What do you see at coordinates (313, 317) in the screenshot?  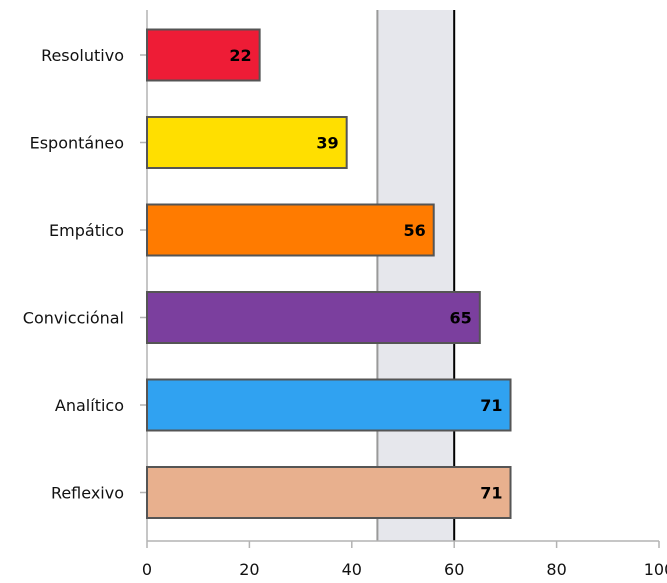 I see `bar-conviccional` at bounding box center [313, 317].